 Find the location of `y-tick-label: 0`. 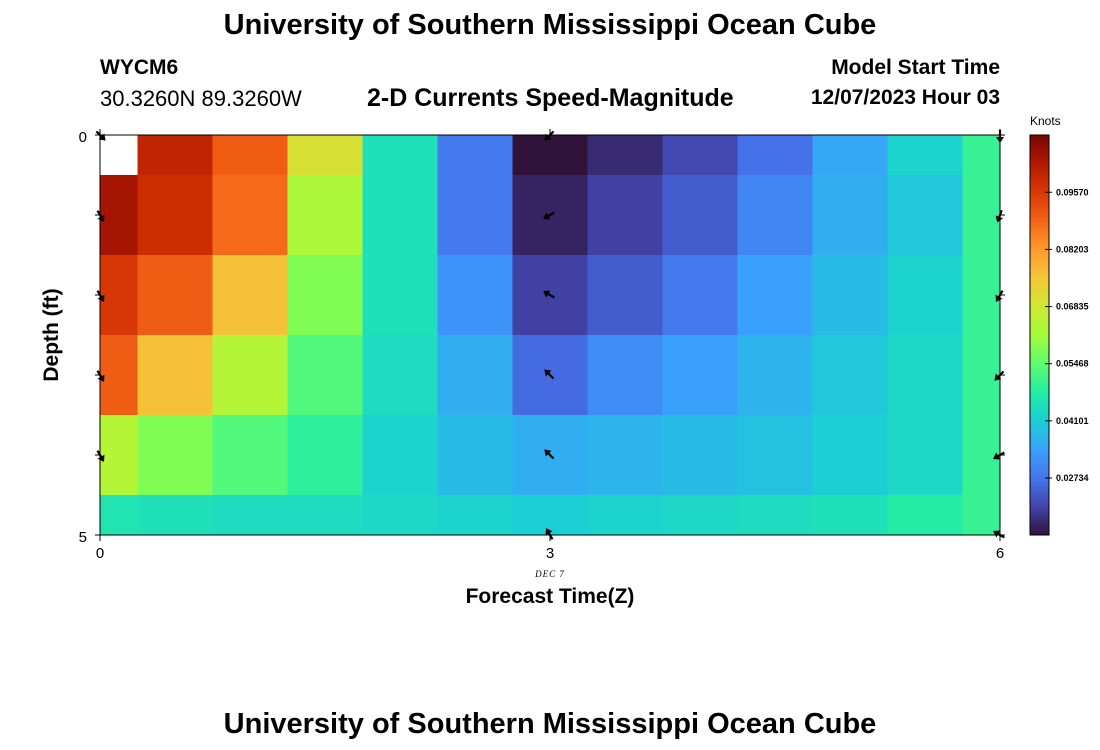

y-tick-label: 0 is located at coordinates (83, 137).